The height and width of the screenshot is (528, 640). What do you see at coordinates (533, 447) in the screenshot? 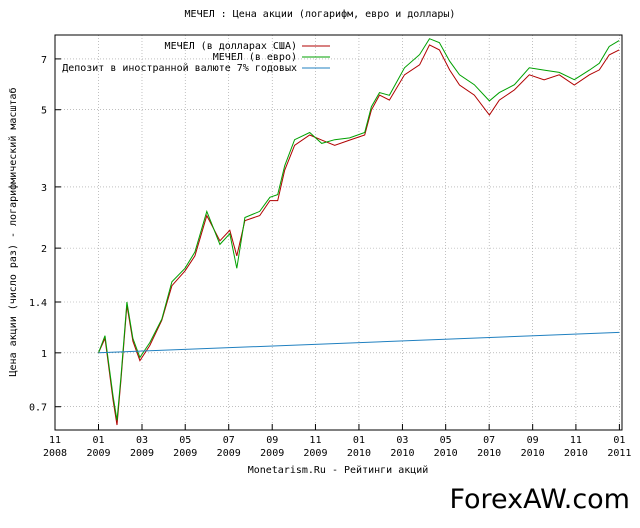
I see `x-tick-label: 09 2010` at bounding box center [533, 447].